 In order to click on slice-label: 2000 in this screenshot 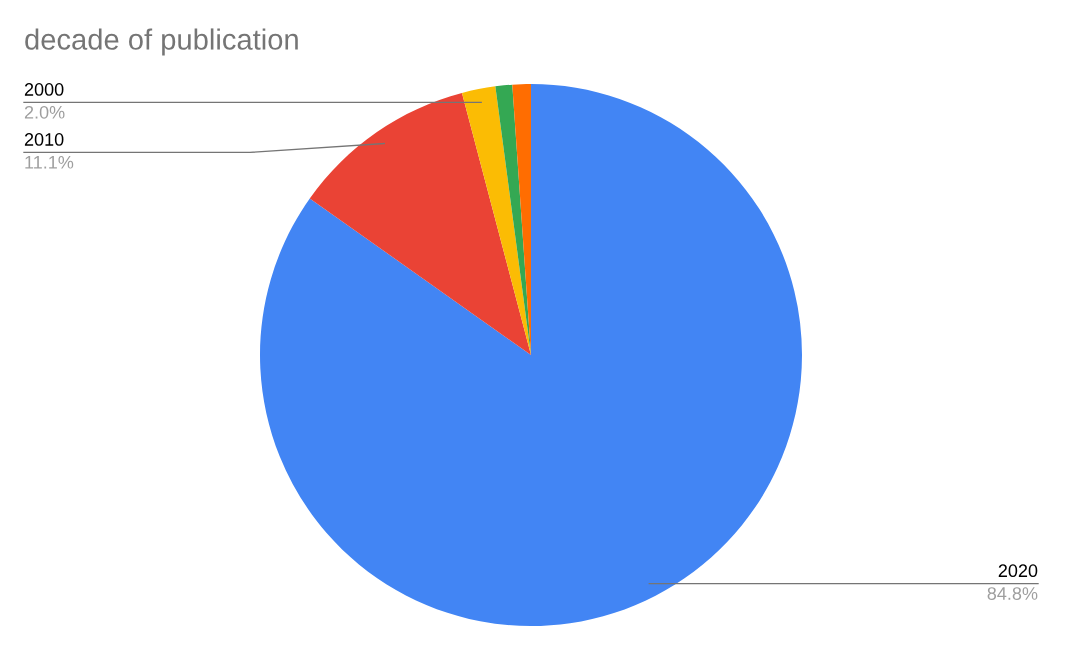, I will do `click(44, 89)`.